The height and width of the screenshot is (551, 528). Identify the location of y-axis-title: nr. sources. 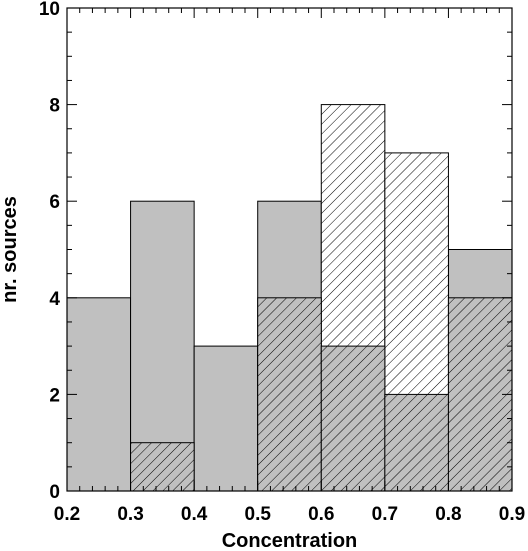
(10, 249).